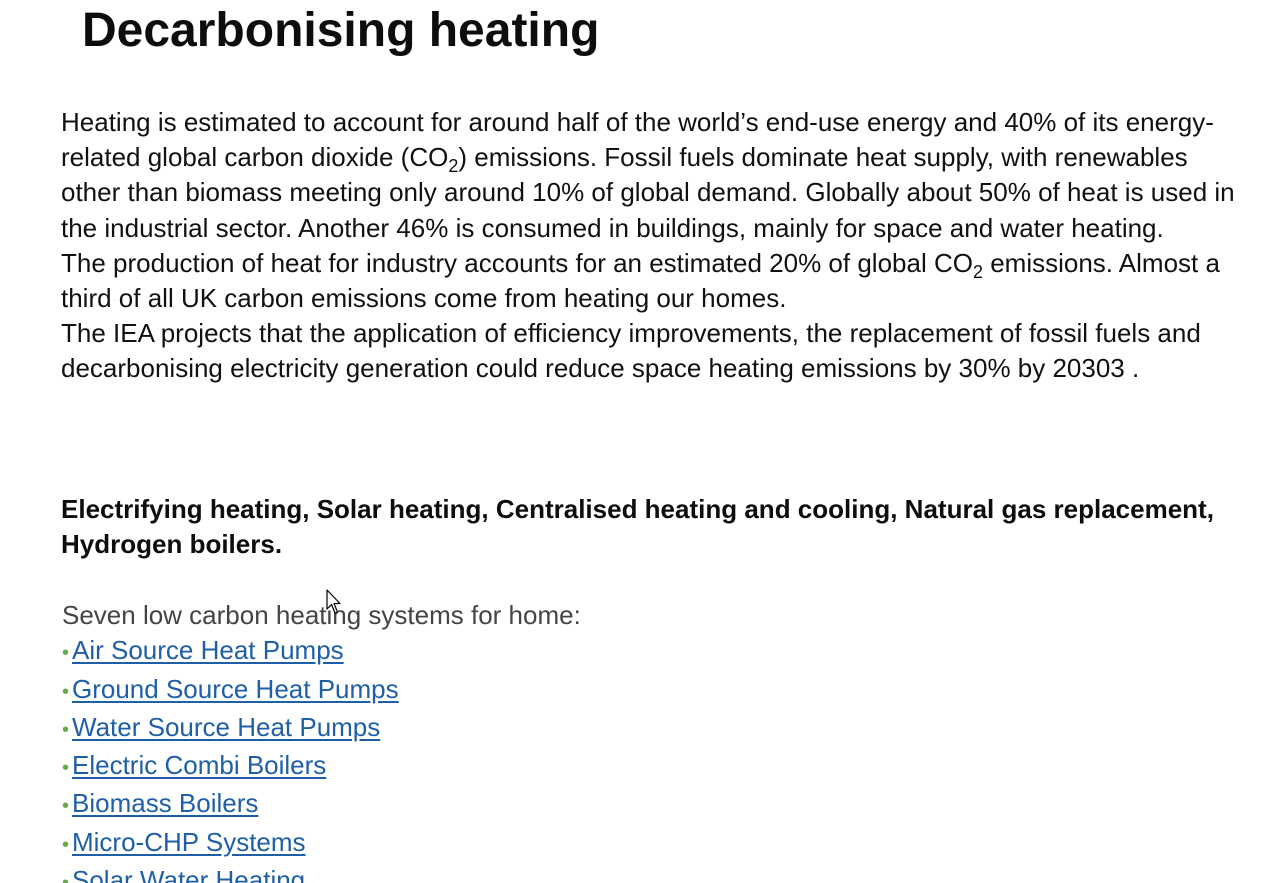  I want to click on link-ground-source-heat-pumps: Ground Source Heat Pumps, so click(235, 688).